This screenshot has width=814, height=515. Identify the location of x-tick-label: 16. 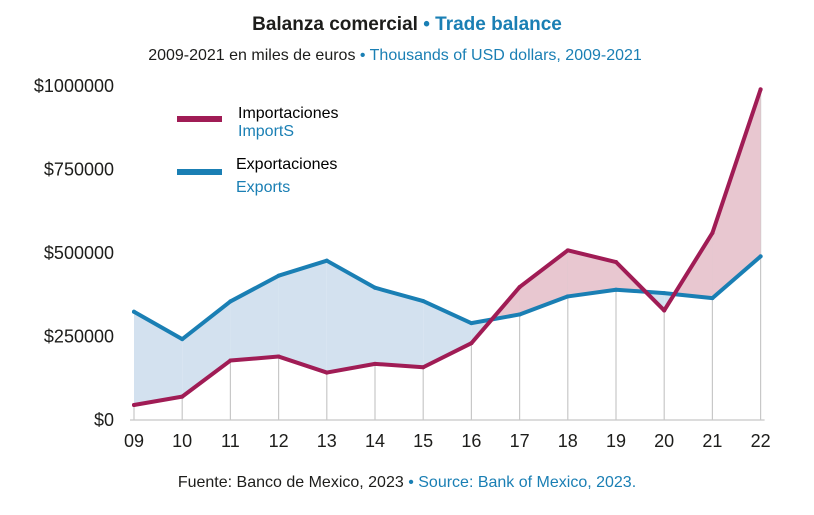
(471, 441).